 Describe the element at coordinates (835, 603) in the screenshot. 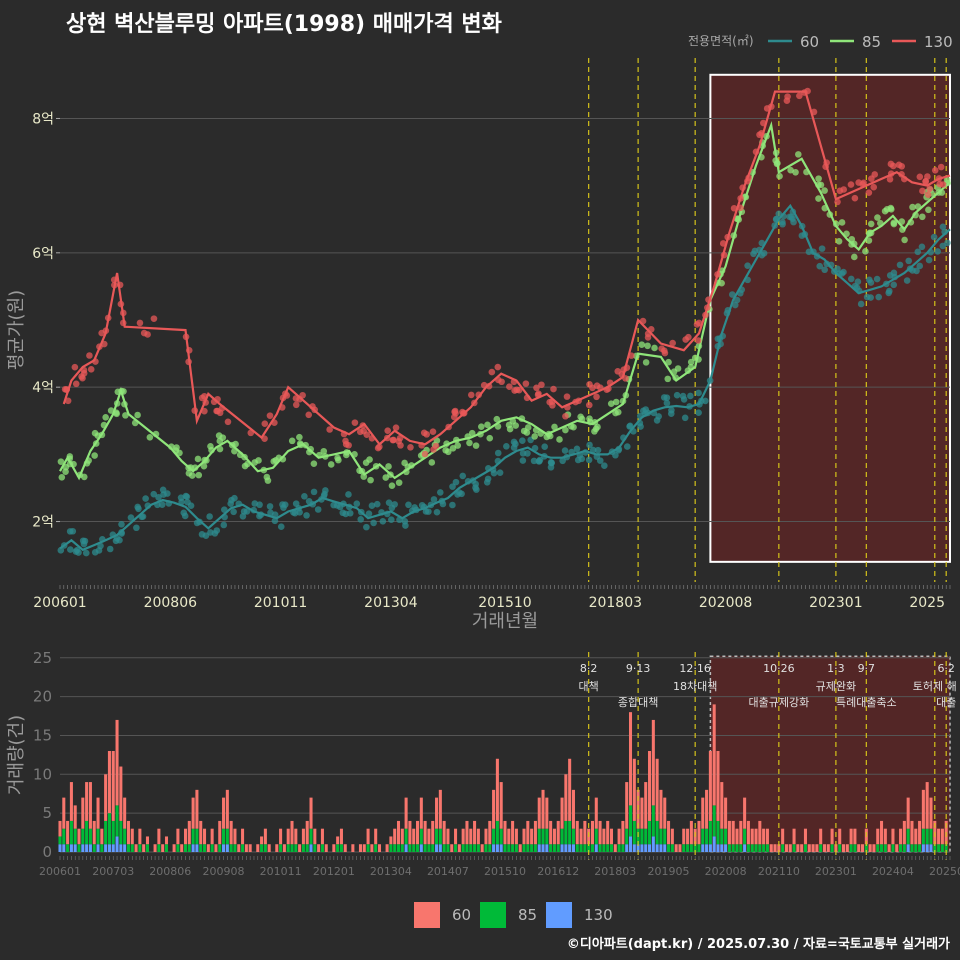

I see `xtick-label-top-7: 202301` at that location.